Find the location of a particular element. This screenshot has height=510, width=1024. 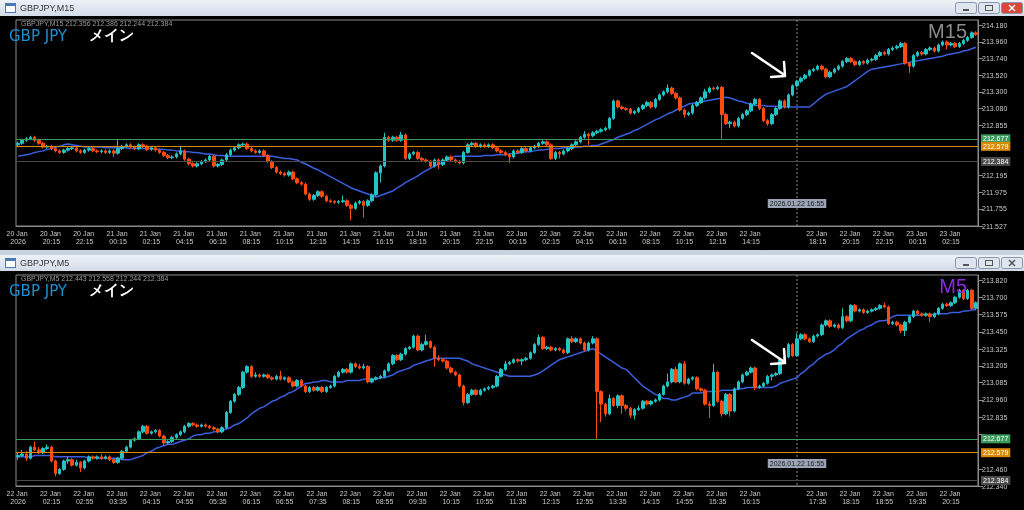

text: GBPJPY,M5 is located at coordinates (45, 263).